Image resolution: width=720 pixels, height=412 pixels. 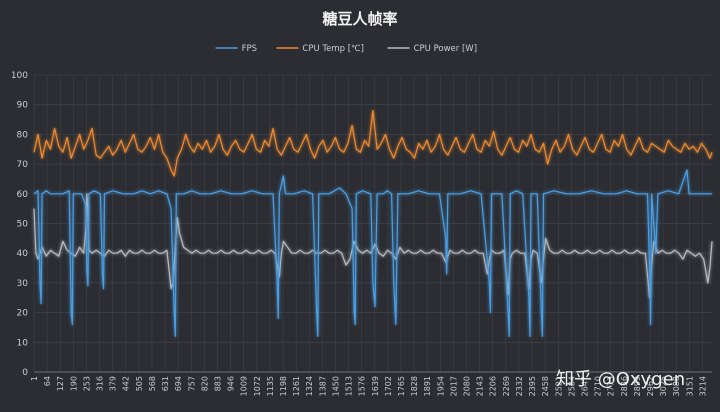 I want to click on x-tick-label: 505, so click(x=139, y=383).